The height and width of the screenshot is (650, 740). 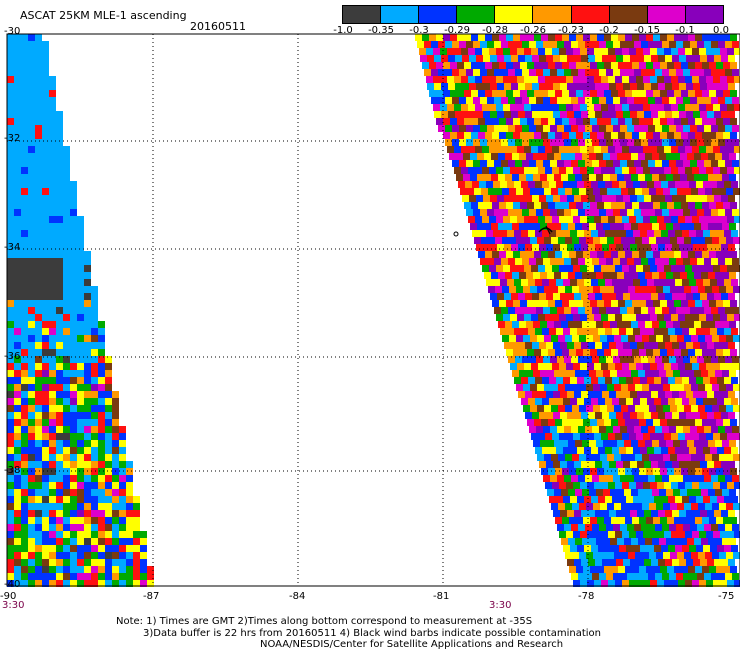 What do you see at coordinates (533, 30) in the screenshot?
I see `legend-label: -0.26` at bounding box center [533, 30].